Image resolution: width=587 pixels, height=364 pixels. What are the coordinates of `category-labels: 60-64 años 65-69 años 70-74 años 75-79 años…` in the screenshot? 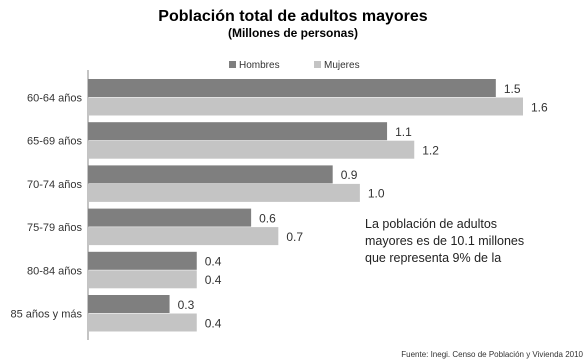 It's located at (46, 207).